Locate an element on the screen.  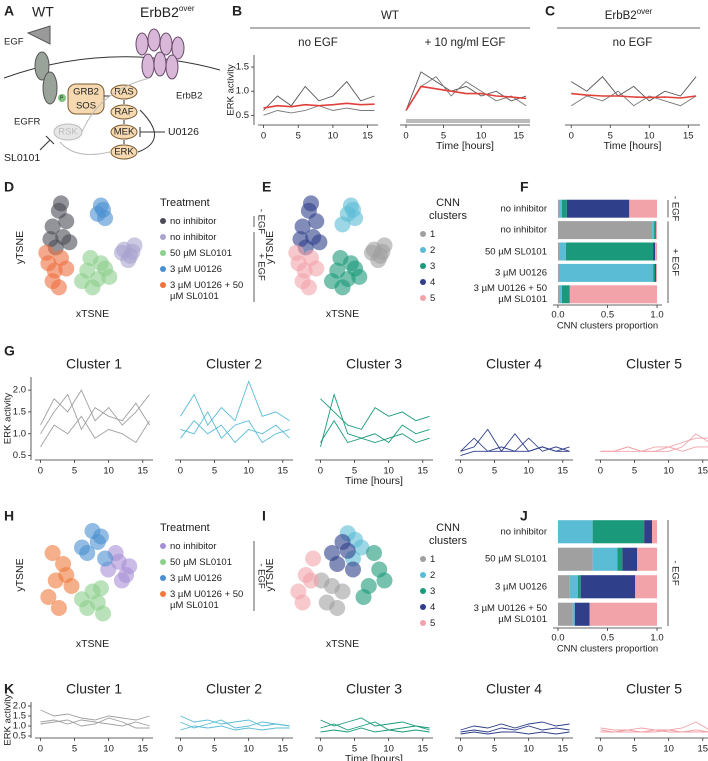
y-tick-label: 0.5 is located at coordinates (19, 455).